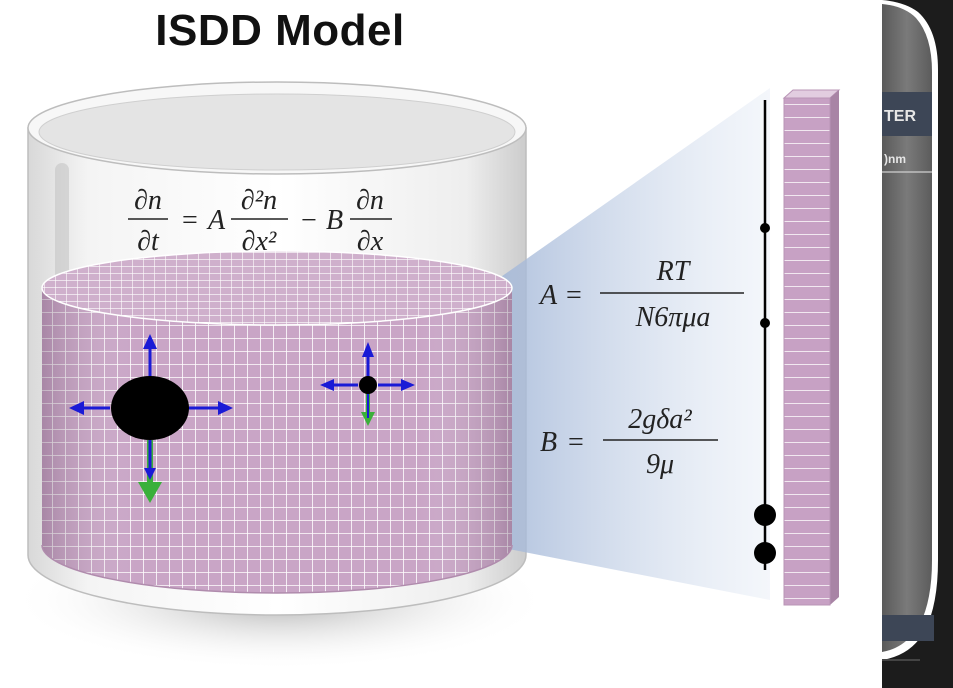 This screenshot has width=953, height=688. What do you see at coordinates (216, 220) in the screenshot?
I see `eq-coef-a: A` at bounding box center [216, 220].